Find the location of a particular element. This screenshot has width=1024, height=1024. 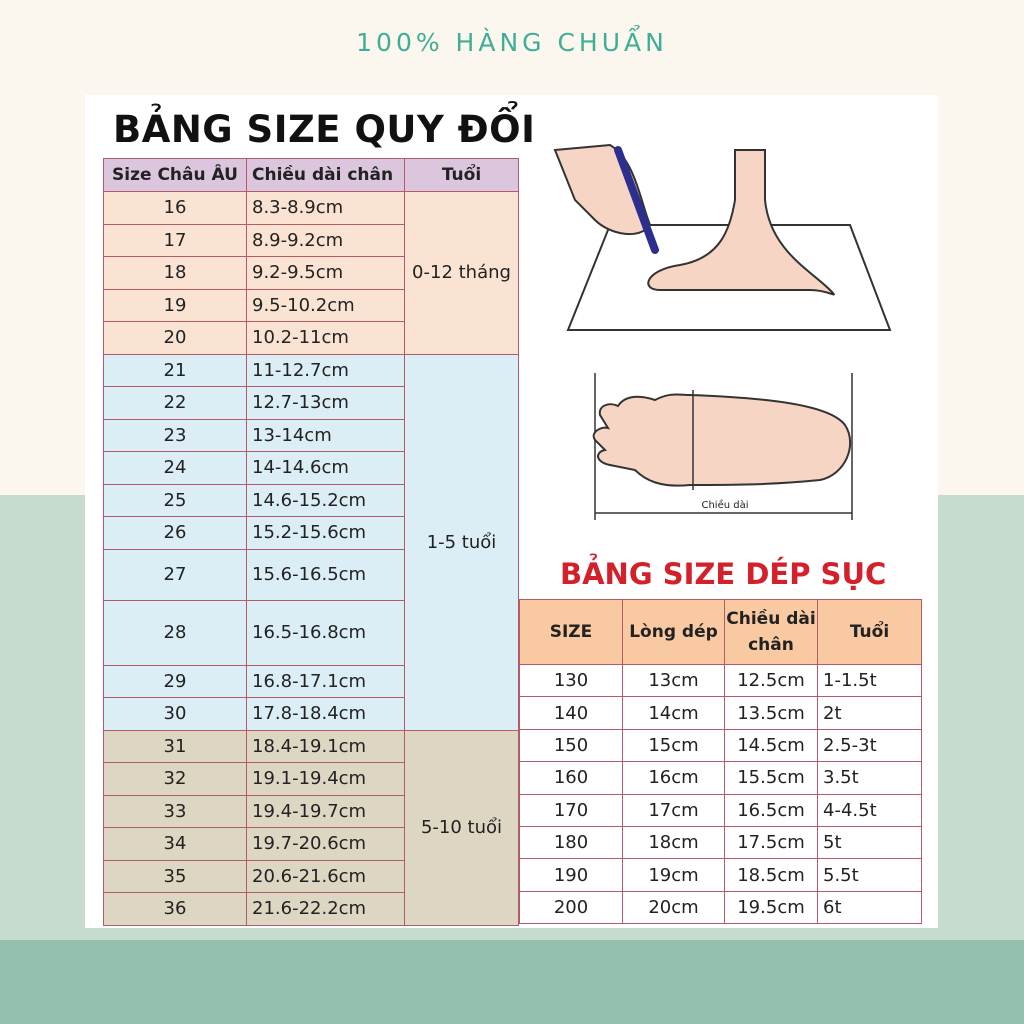

foot-length-cell: 15.6-16.5cm is located at coordinates (325, 574).